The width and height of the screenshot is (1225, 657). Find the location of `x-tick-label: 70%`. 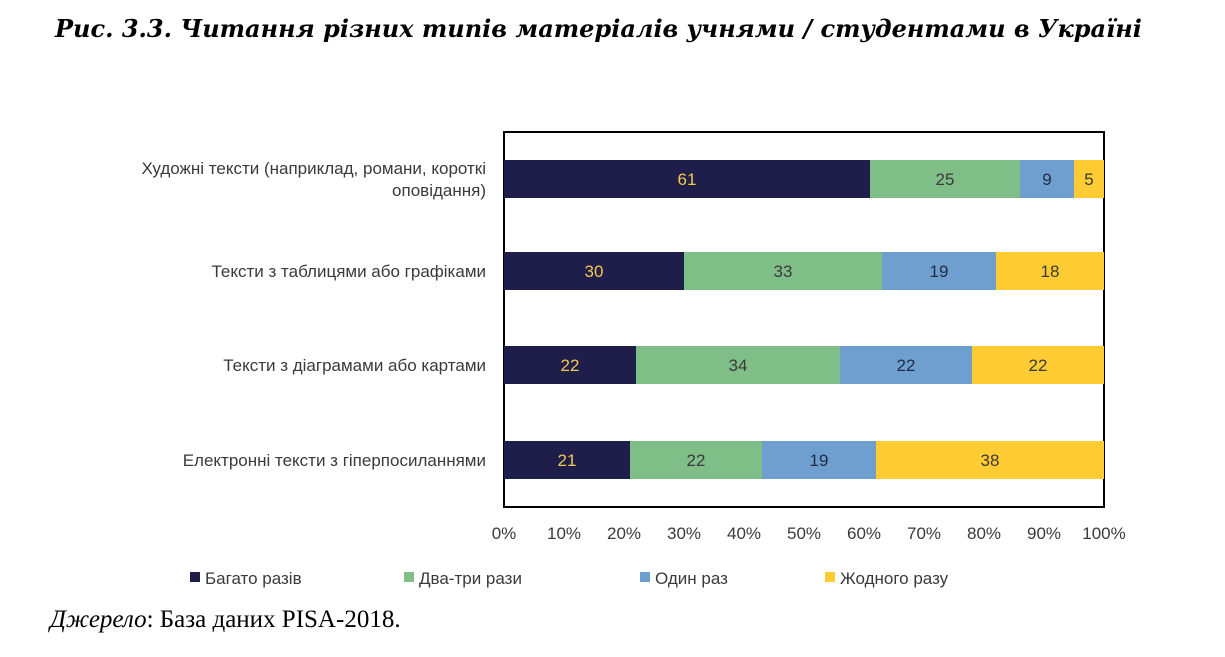

x-tick-label: 70% is located at coordinates (924, 533).